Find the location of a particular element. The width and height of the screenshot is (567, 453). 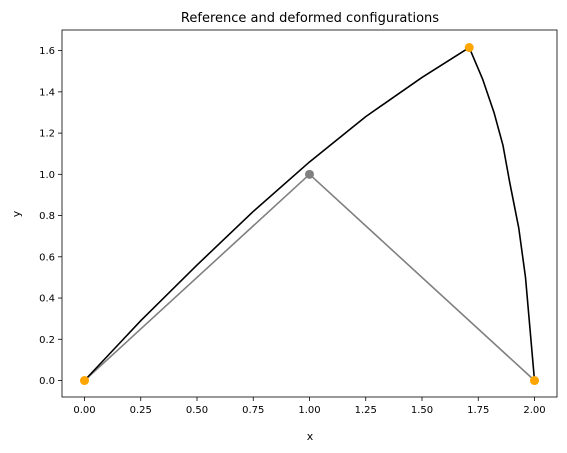

x-tick-label: 0.00 is located at coordinates (84, 410).